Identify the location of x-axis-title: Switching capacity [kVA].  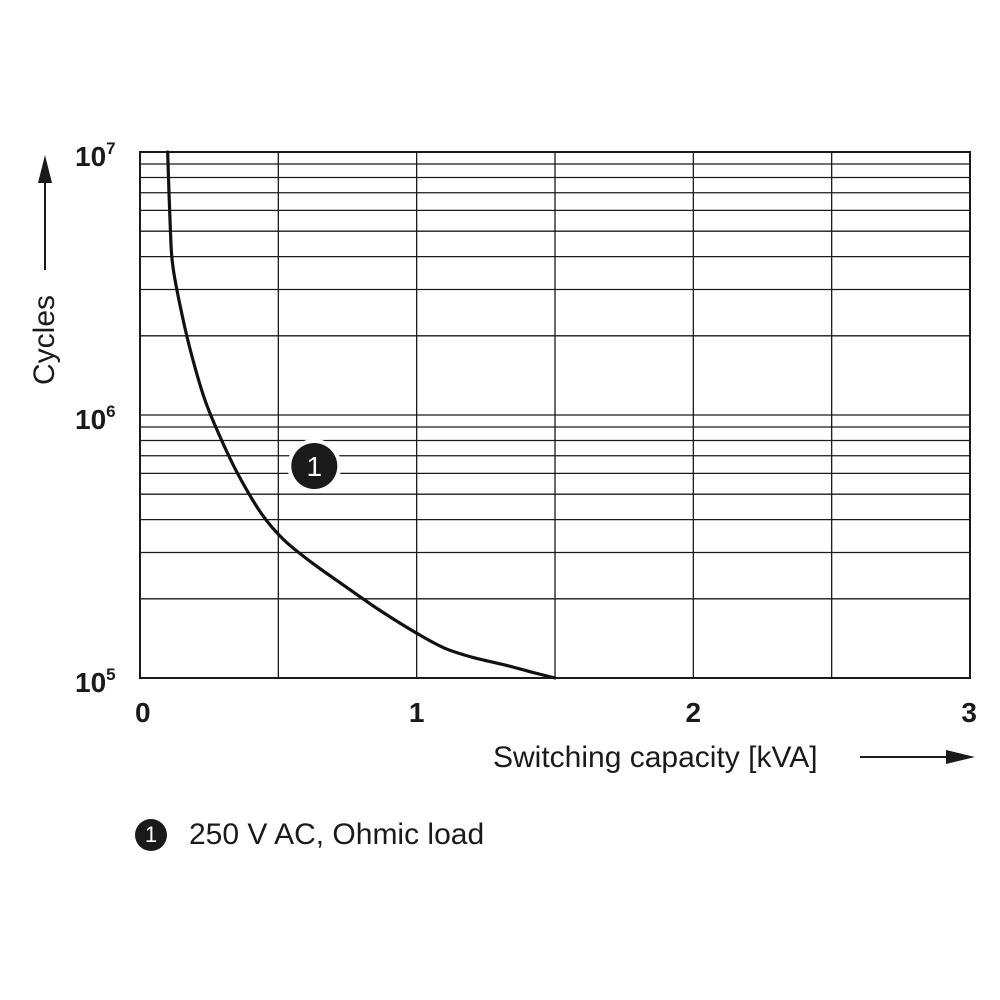
(655, 757).